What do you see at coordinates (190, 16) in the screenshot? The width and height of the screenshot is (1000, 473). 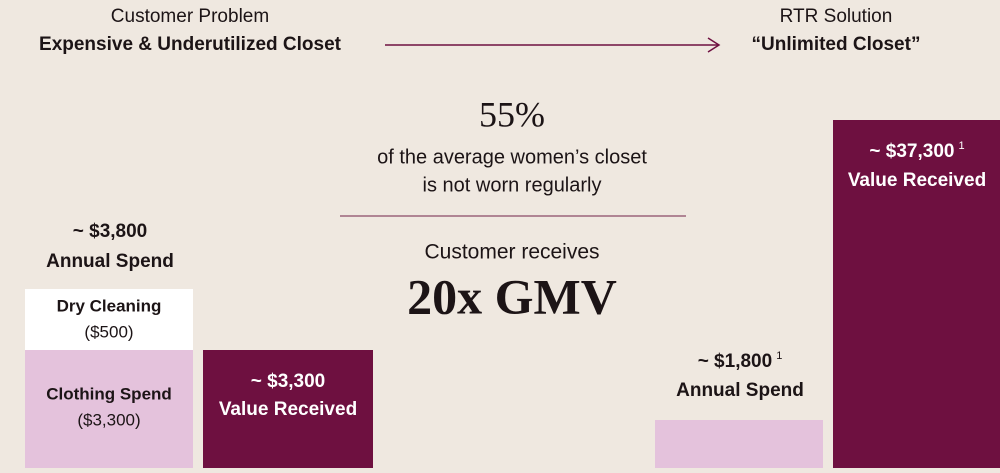 I see `problem-label: Customer Problem` at bounding box center [190, 16].